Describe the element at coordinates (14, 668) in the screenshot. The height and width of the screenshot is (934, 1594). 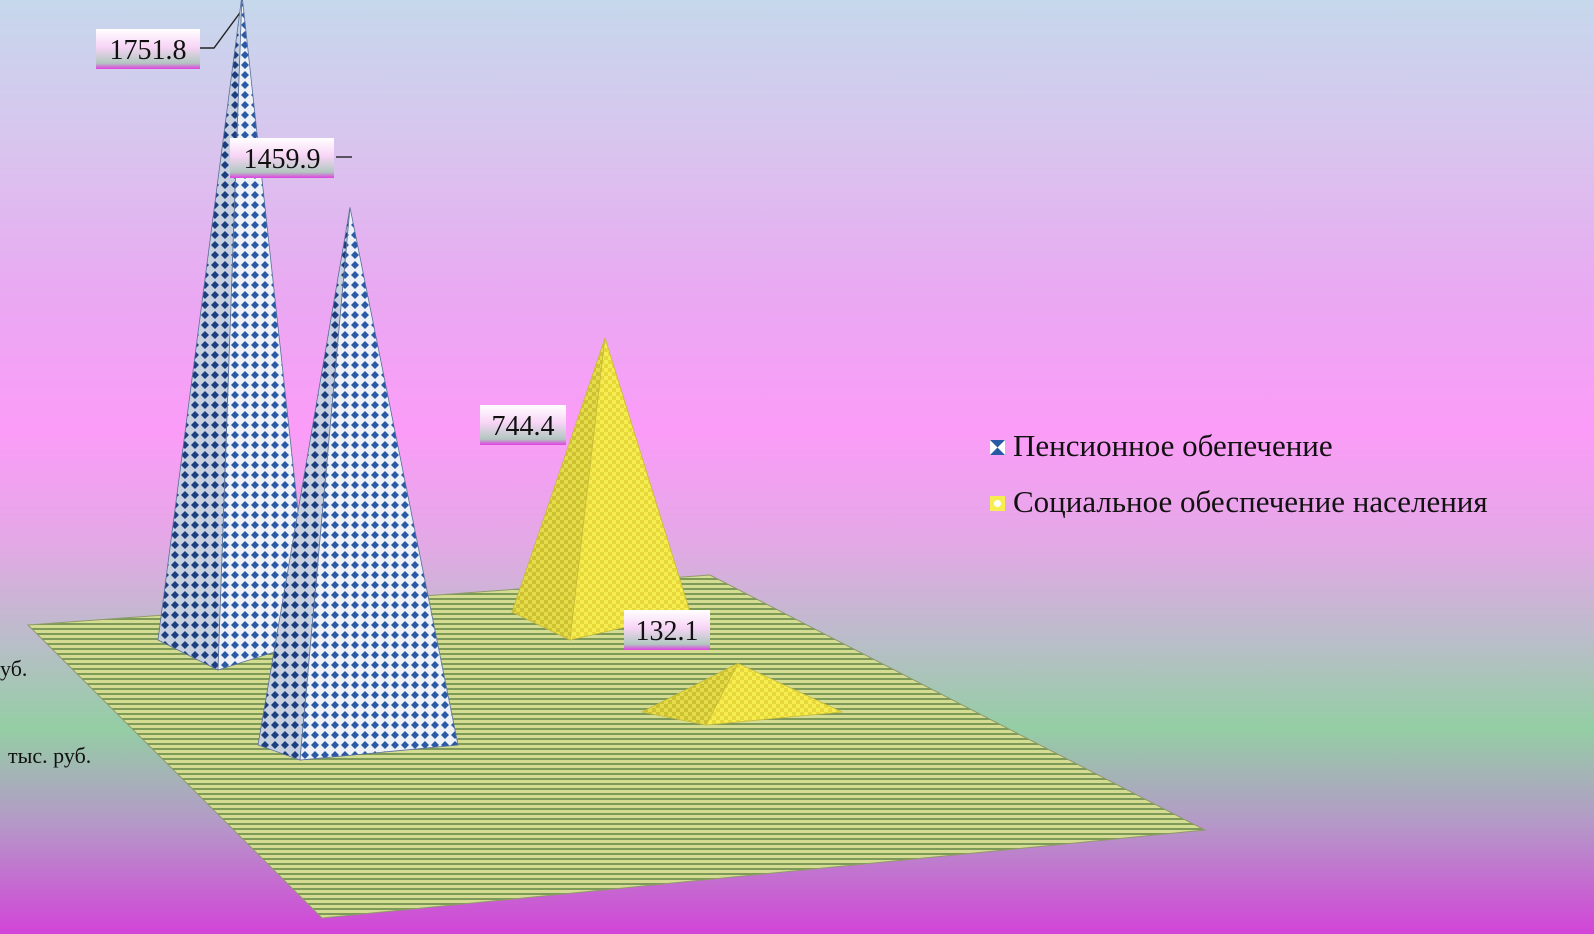
I see `category-label-0: уб.` at that location.